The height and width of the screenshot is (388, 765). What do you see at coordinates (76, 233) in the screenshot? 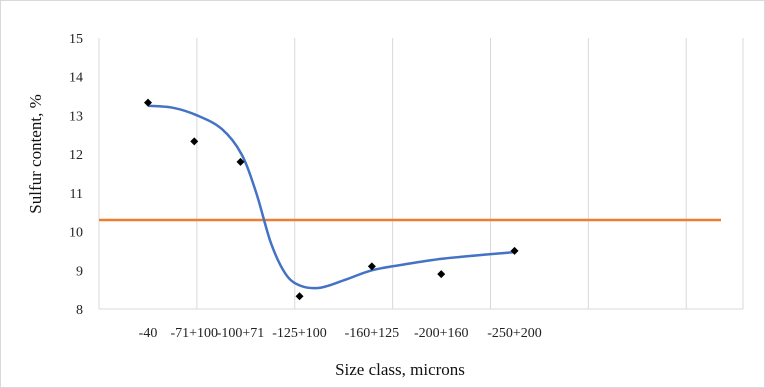
I see `y-tick-label-2: 10` at bounding box center [76, 233].